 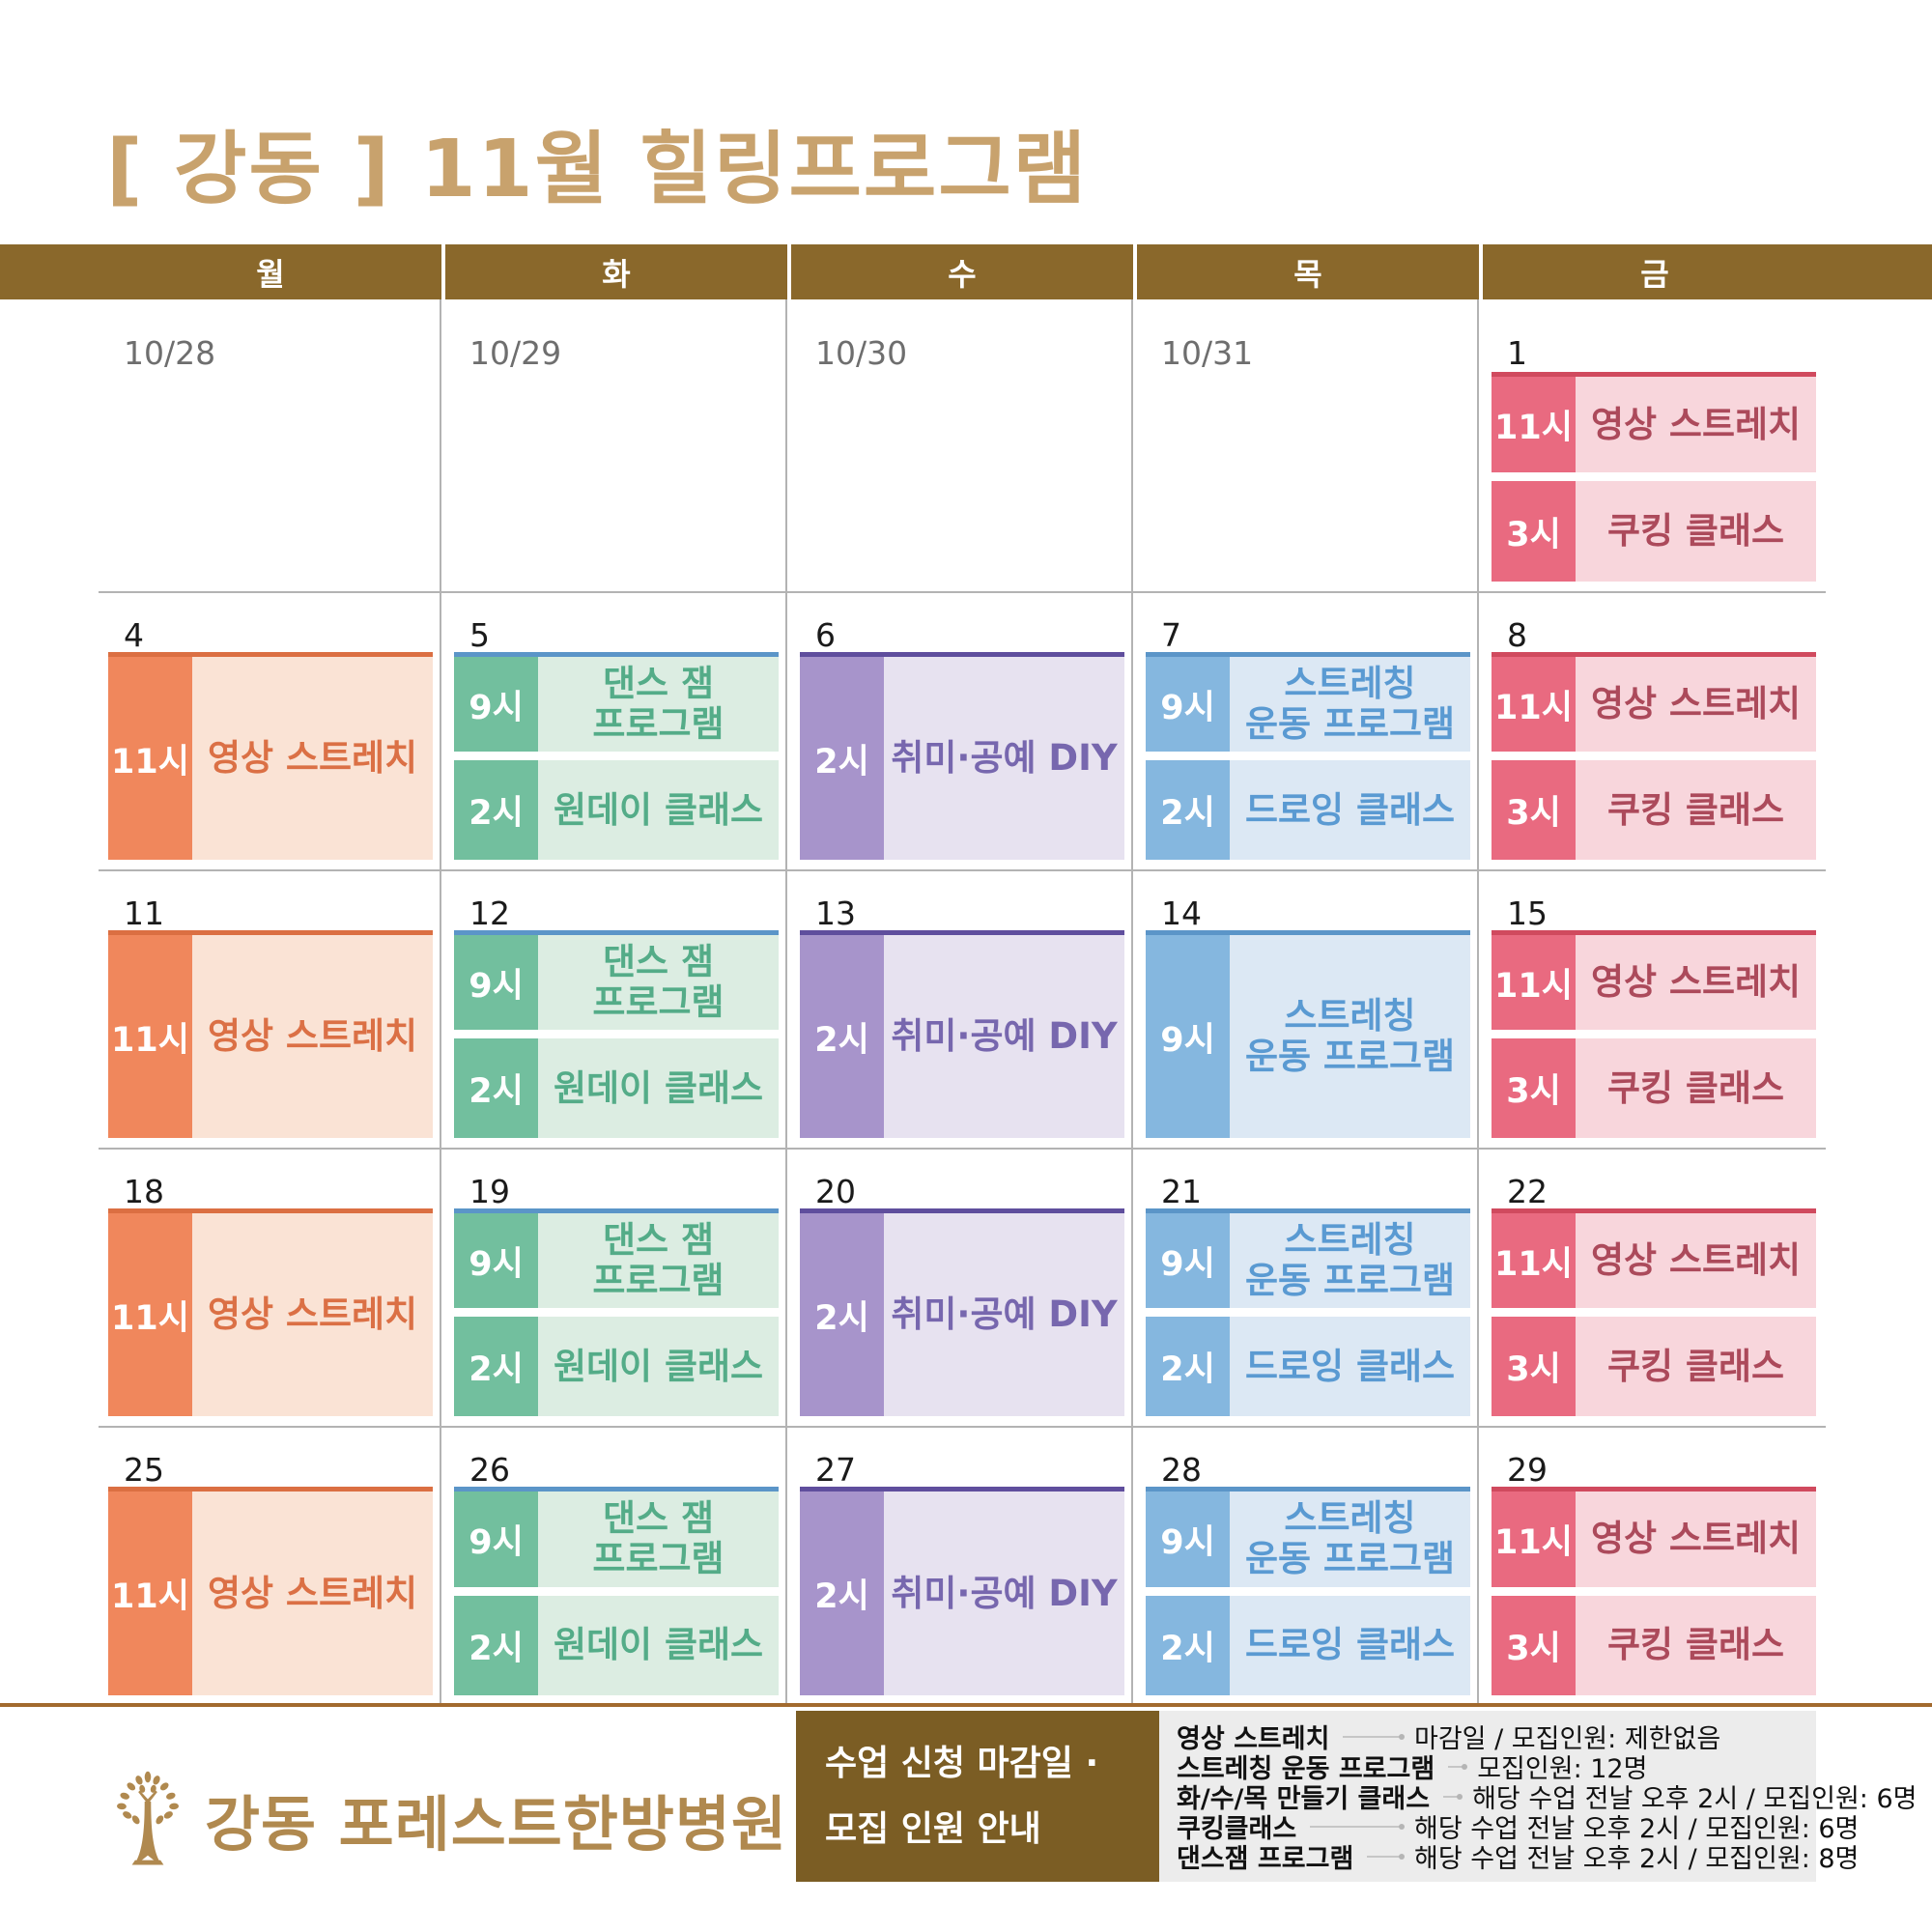 I want to click on date-label: 10/30, so click(x=861, y=353).